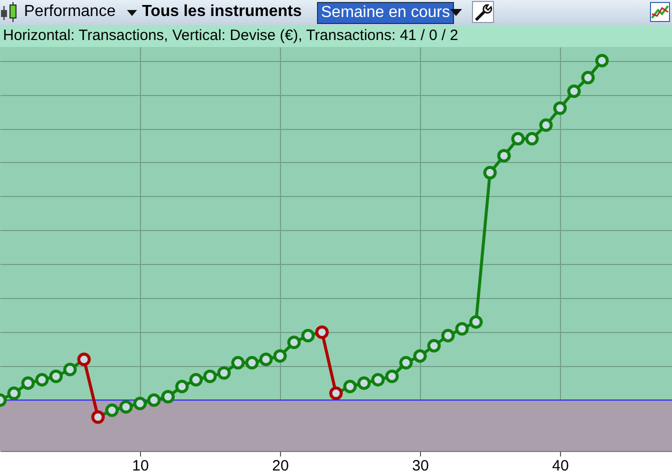  I want to click on x-tick-label: 30, so click(420, 465).